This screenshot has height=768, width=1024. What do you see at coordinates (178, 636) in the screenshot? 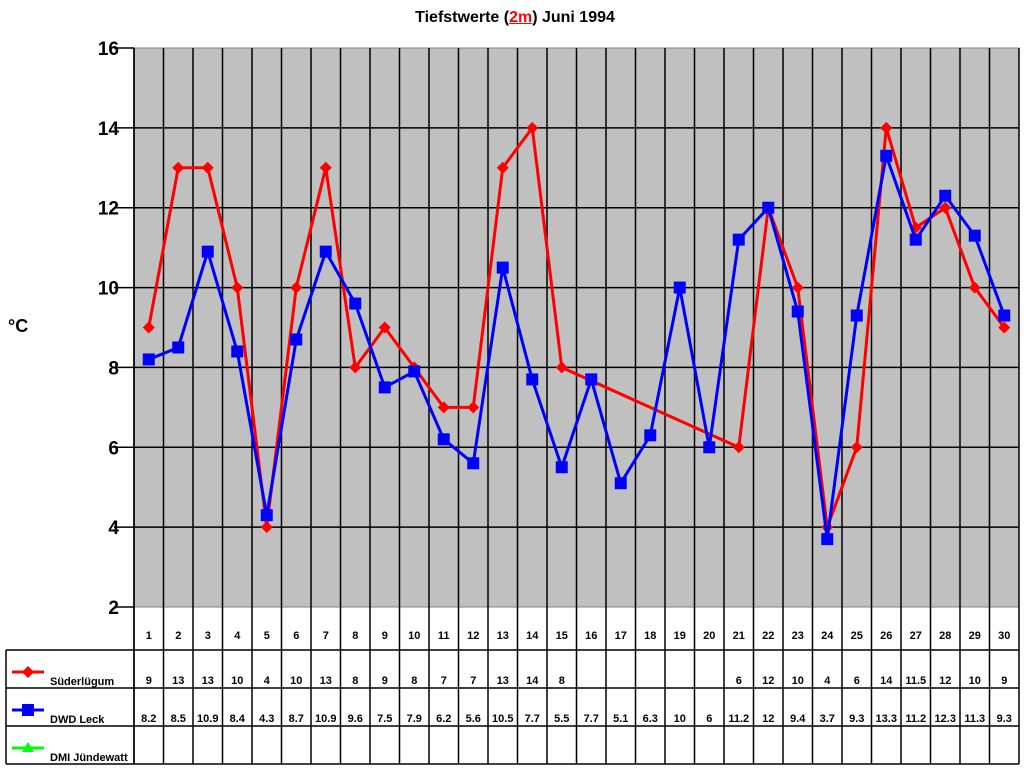
I see `day-label: 2` at bounding box center [178, 636].